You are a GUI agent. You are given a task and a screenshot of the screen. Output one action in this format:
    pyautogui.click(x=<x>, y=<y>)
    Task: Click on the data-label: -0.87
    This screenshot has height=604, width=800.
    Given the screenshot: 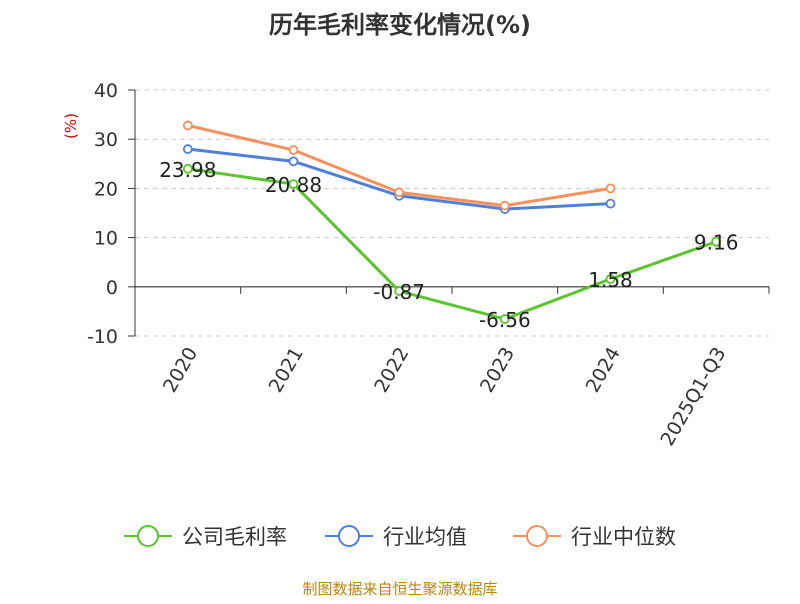 What is the action you would take?
    pyautogui.click(x=399, y=292)
    